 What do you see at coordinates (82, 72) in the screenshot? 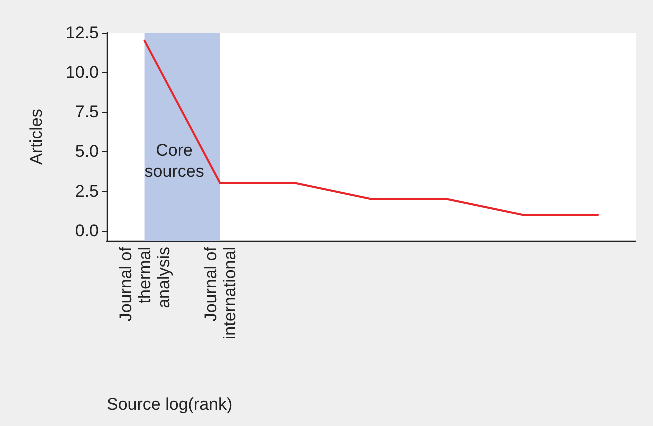
I see `y-tick-label: 10.0` at bounding box center [82, 72].